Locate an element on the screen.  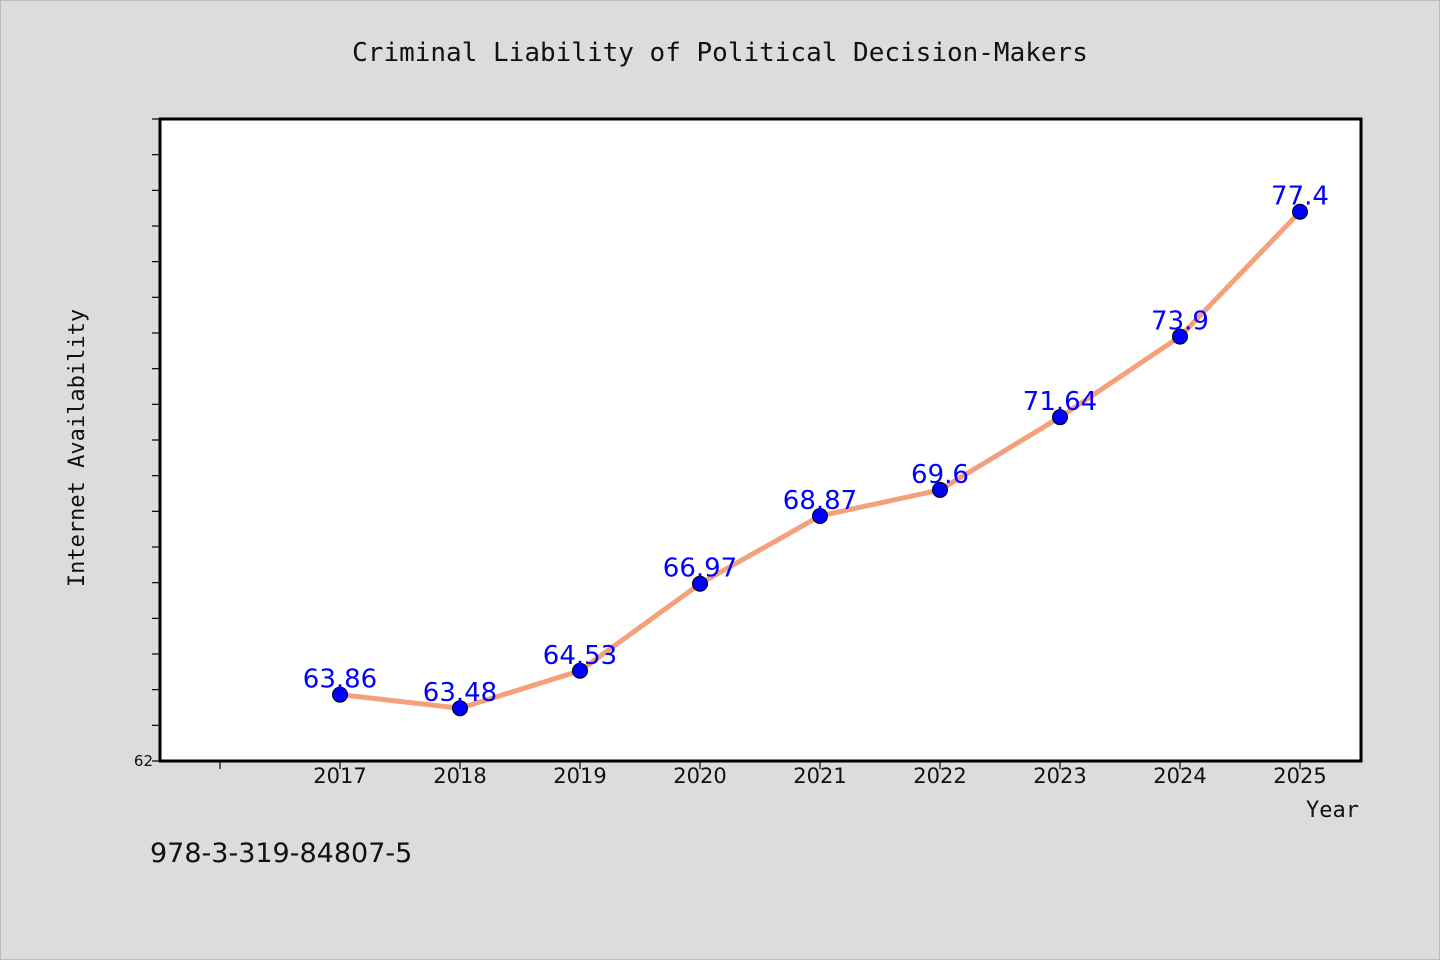
data-label: 73.9 is located at coordinates (1180, 322).